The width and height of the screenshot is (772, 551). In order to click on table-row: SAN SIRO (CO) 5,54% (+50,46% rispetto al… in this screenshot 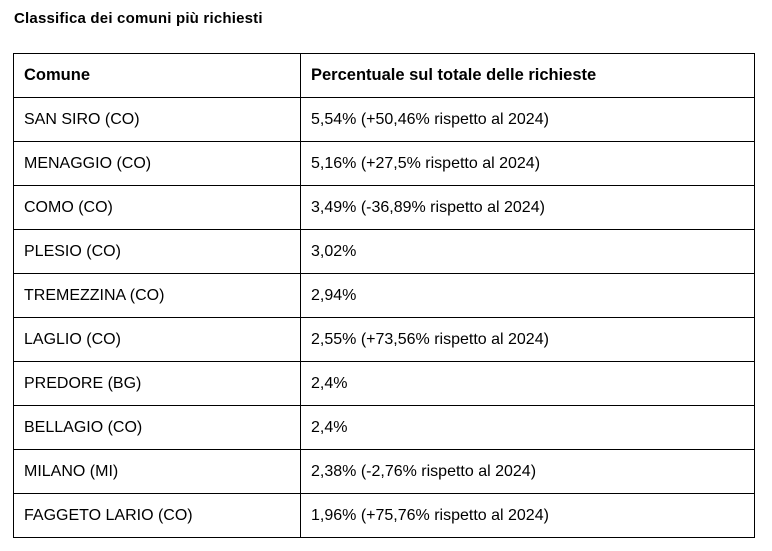, I will do `click(384, 119)`.